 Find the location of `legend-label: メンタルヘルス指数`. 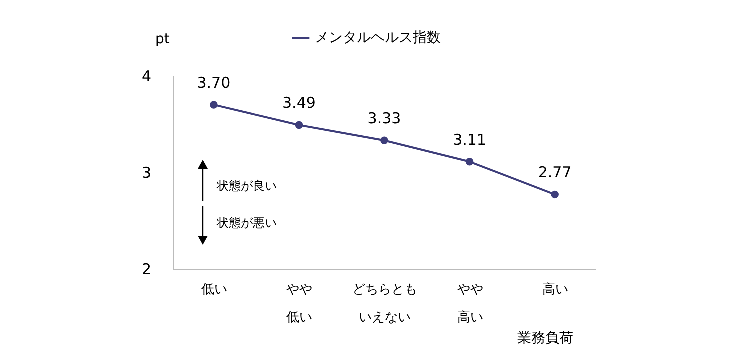

legend-label: メンタルヘルス指数 is located at coordinates (378, 38).